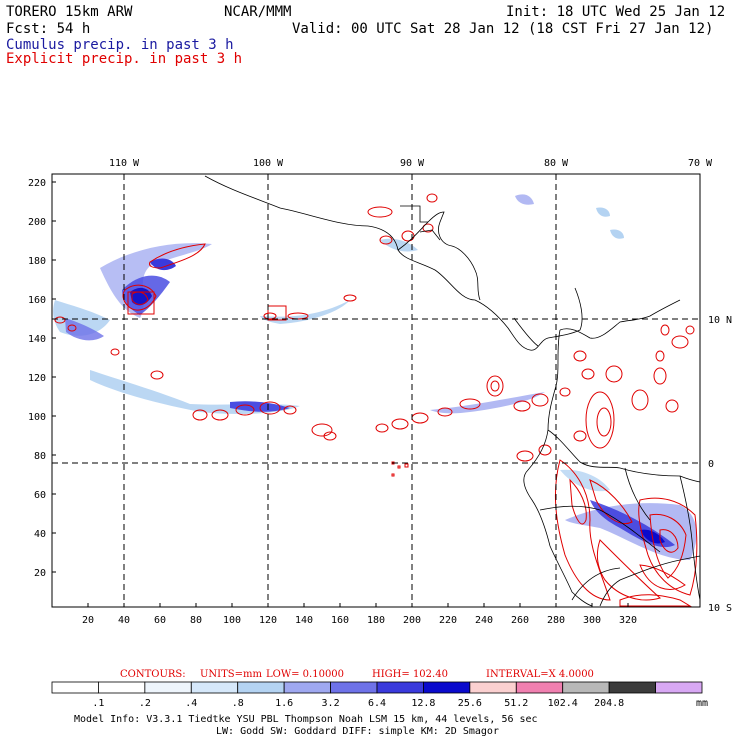 The height and width of the screenshot is (740, 740). Describe the element at coordinates (40, 456) in the screenshot. I see `y-tick-80: 80` at that location.